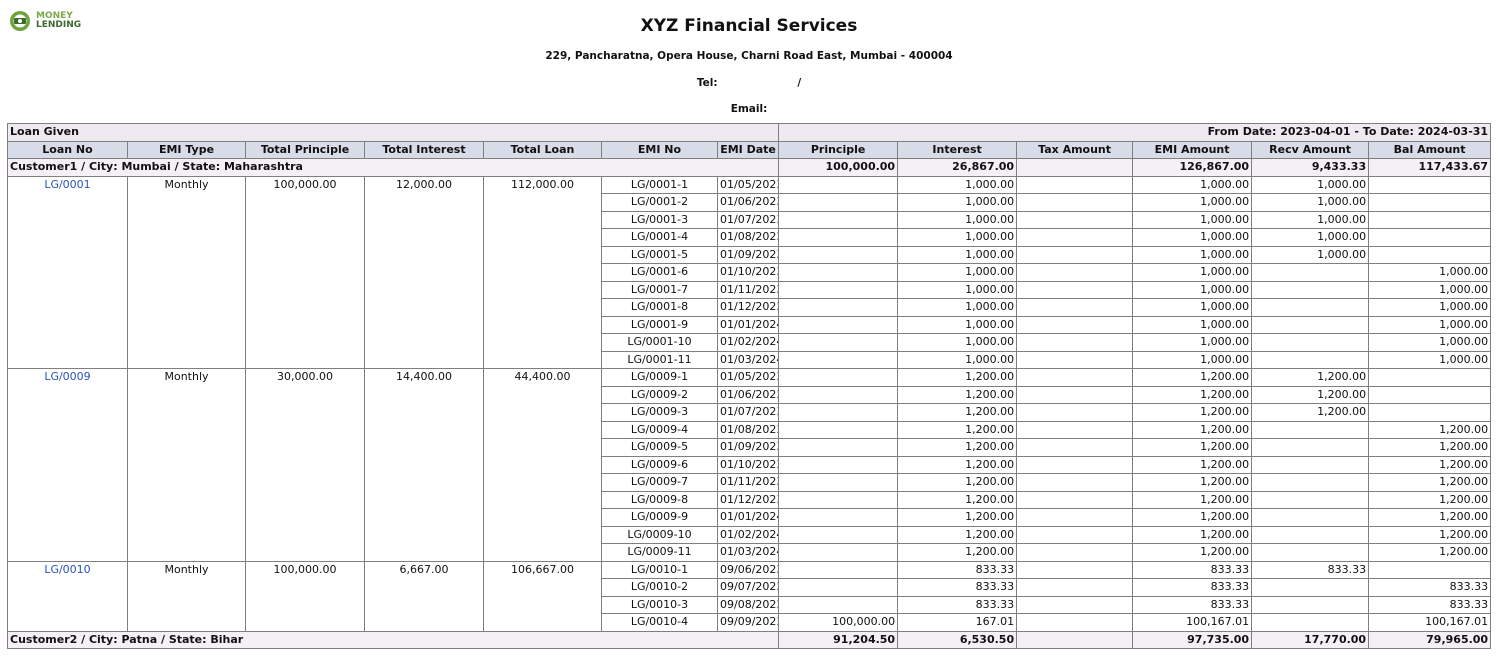  What do you see at coordinates (659, 184) in the screenshot?
I see `emi-no: LG/0001-1` at bounding box center [659, 184].